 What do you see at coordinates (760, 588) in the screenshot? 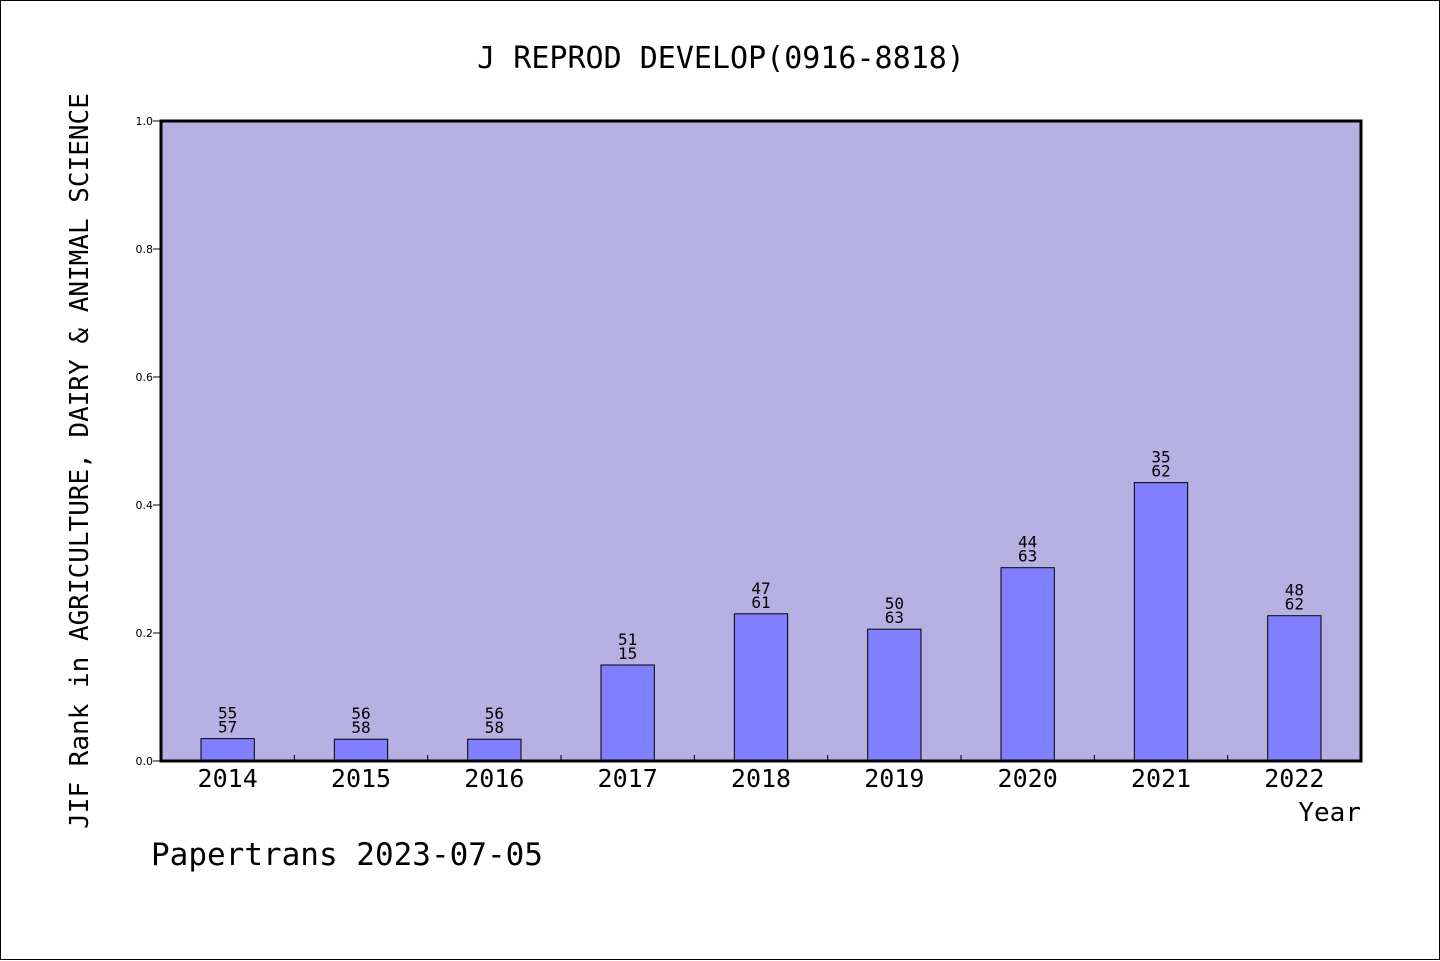
I see `bar-data-label: 47` at bounding box center [760, 588].